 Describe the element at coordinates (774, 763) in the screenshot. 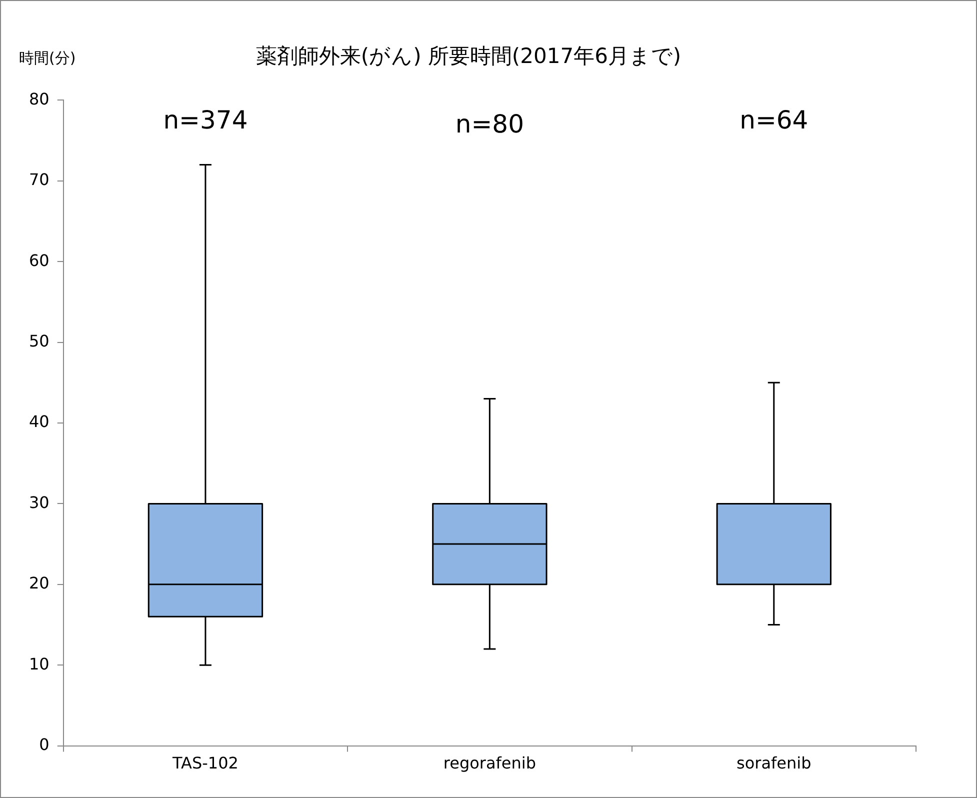

I see `x-tick-label: sorafenib` at that location.